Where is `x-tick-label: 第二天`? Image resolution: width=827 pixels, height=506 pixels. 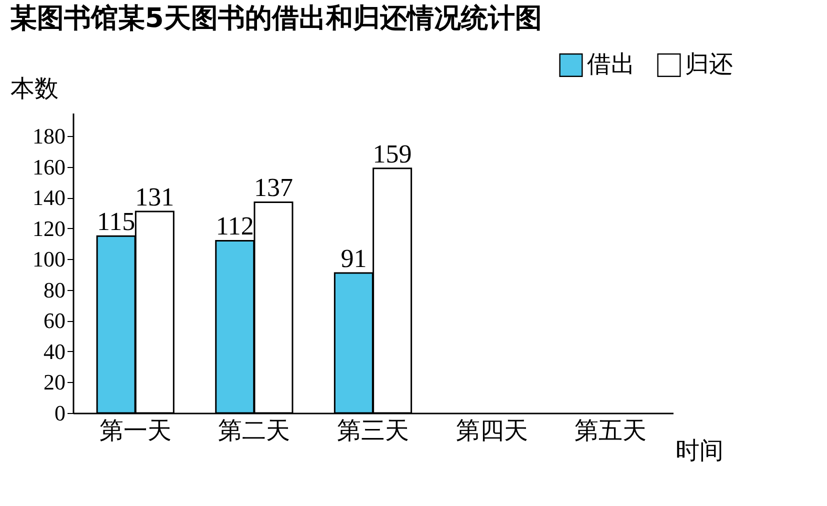
x-tick-label: 第二天 is located at coordinates (254, 430).